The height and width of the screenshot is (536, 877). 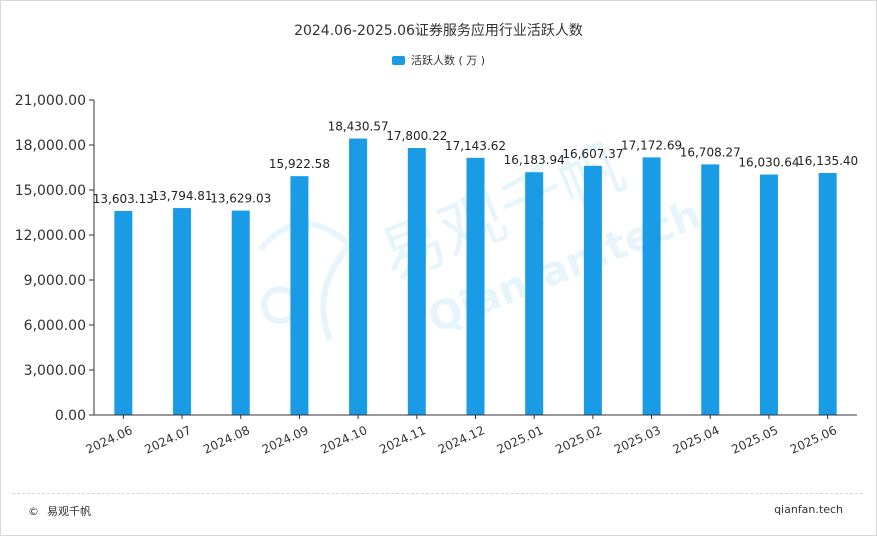 What do you see at coordinates (109, 440) in the screenshot?
I see `x-tick-label: 2024.06` at bounding box center [109, 440].